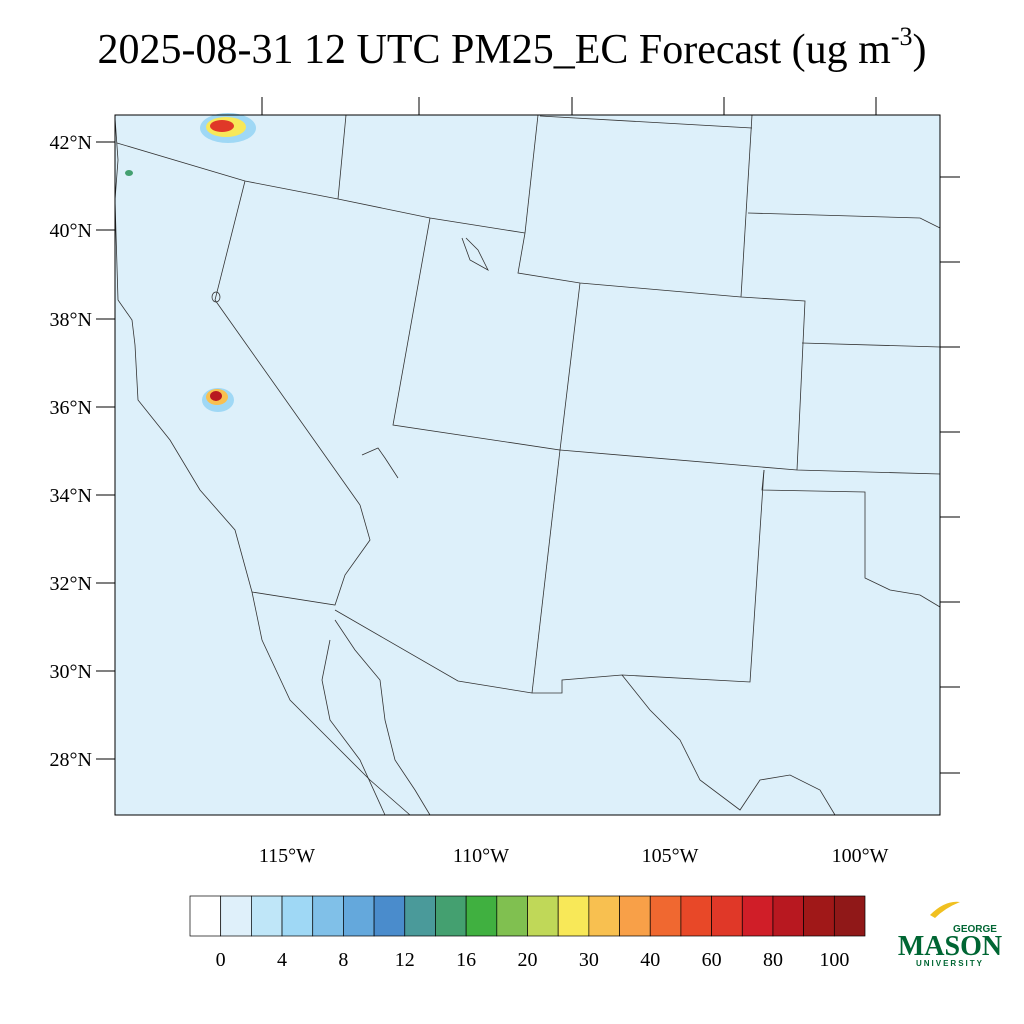 The height and width of the screenshot is (1024, 1024). I want to click on colorbar-label: 30, so click(589, 960).